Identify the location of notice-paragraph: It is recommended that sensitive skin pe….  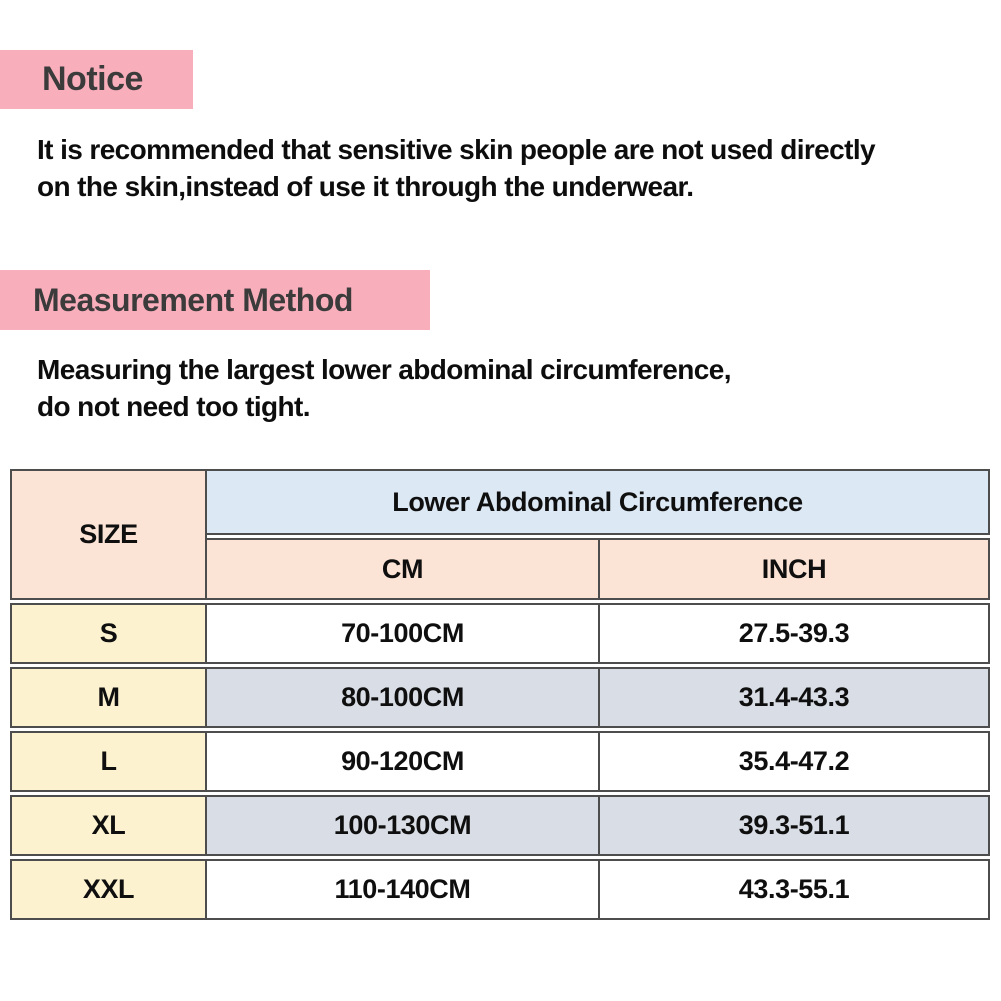
(456, 168).